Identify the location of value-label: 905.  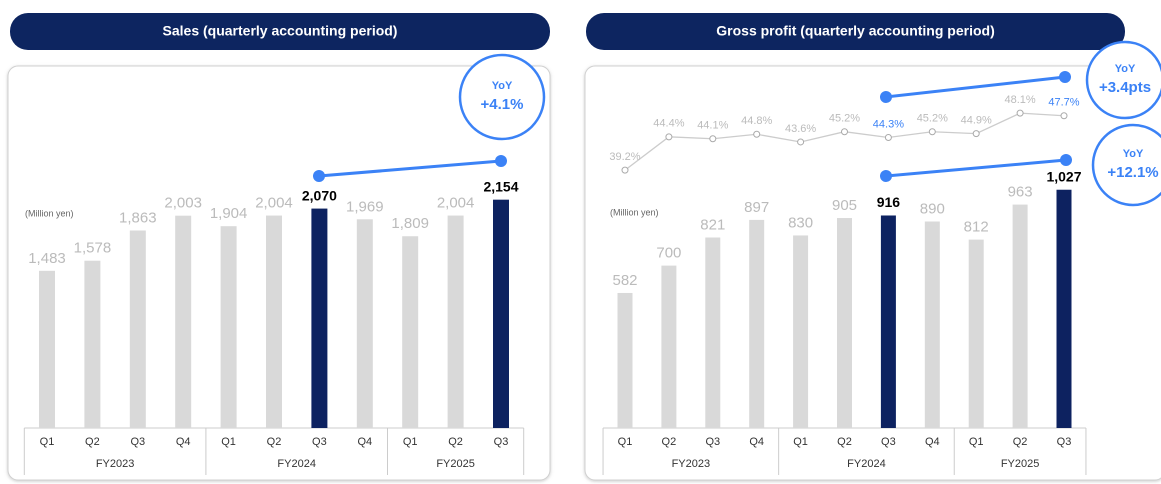
(844, 205).